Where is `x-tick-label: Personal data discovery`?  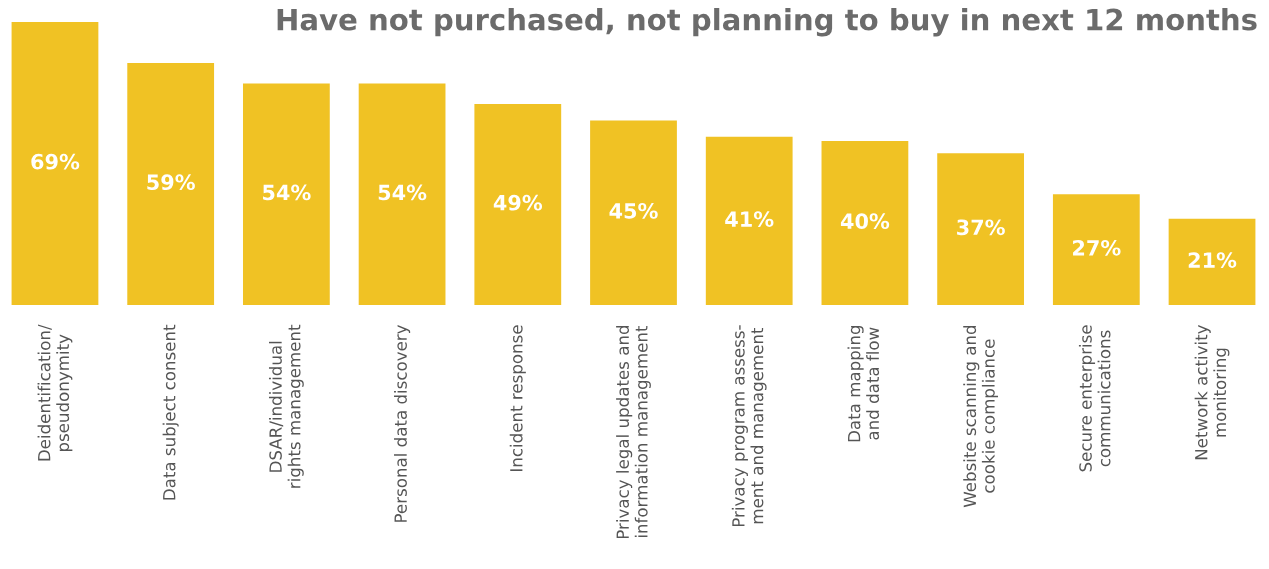 x-tick-label: Personal data discovery is located at coordinates (402, 423).